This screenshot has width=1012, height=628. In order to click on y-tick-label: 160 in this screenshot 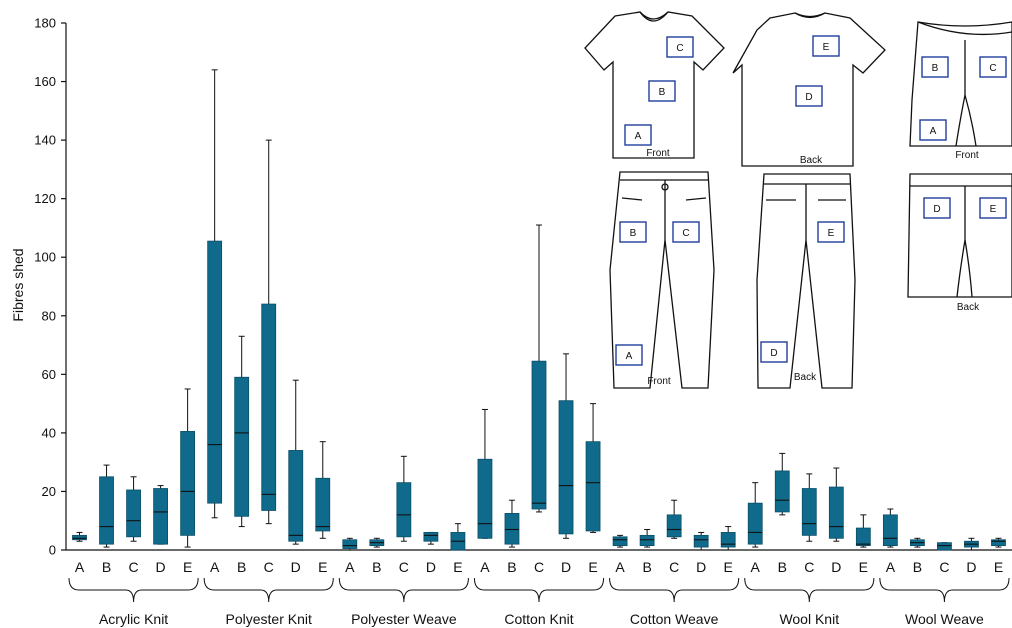, I will do `click(45, 81)`.